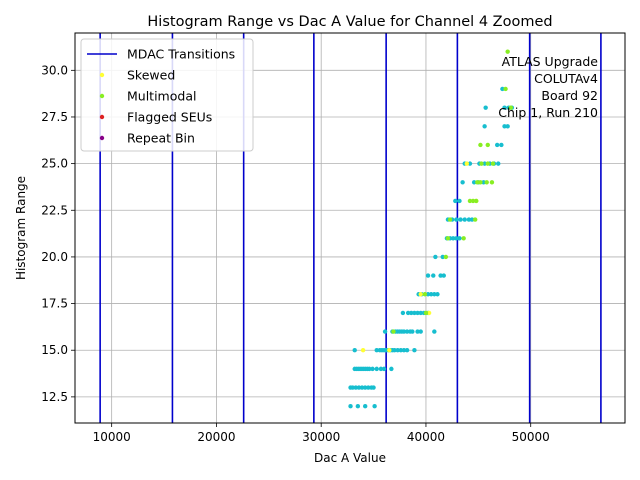 The image size is (640, 480). Describe the element at coordinates (54, 257) in the screenshot. I see `y-tick-label: 20.0` at that location.